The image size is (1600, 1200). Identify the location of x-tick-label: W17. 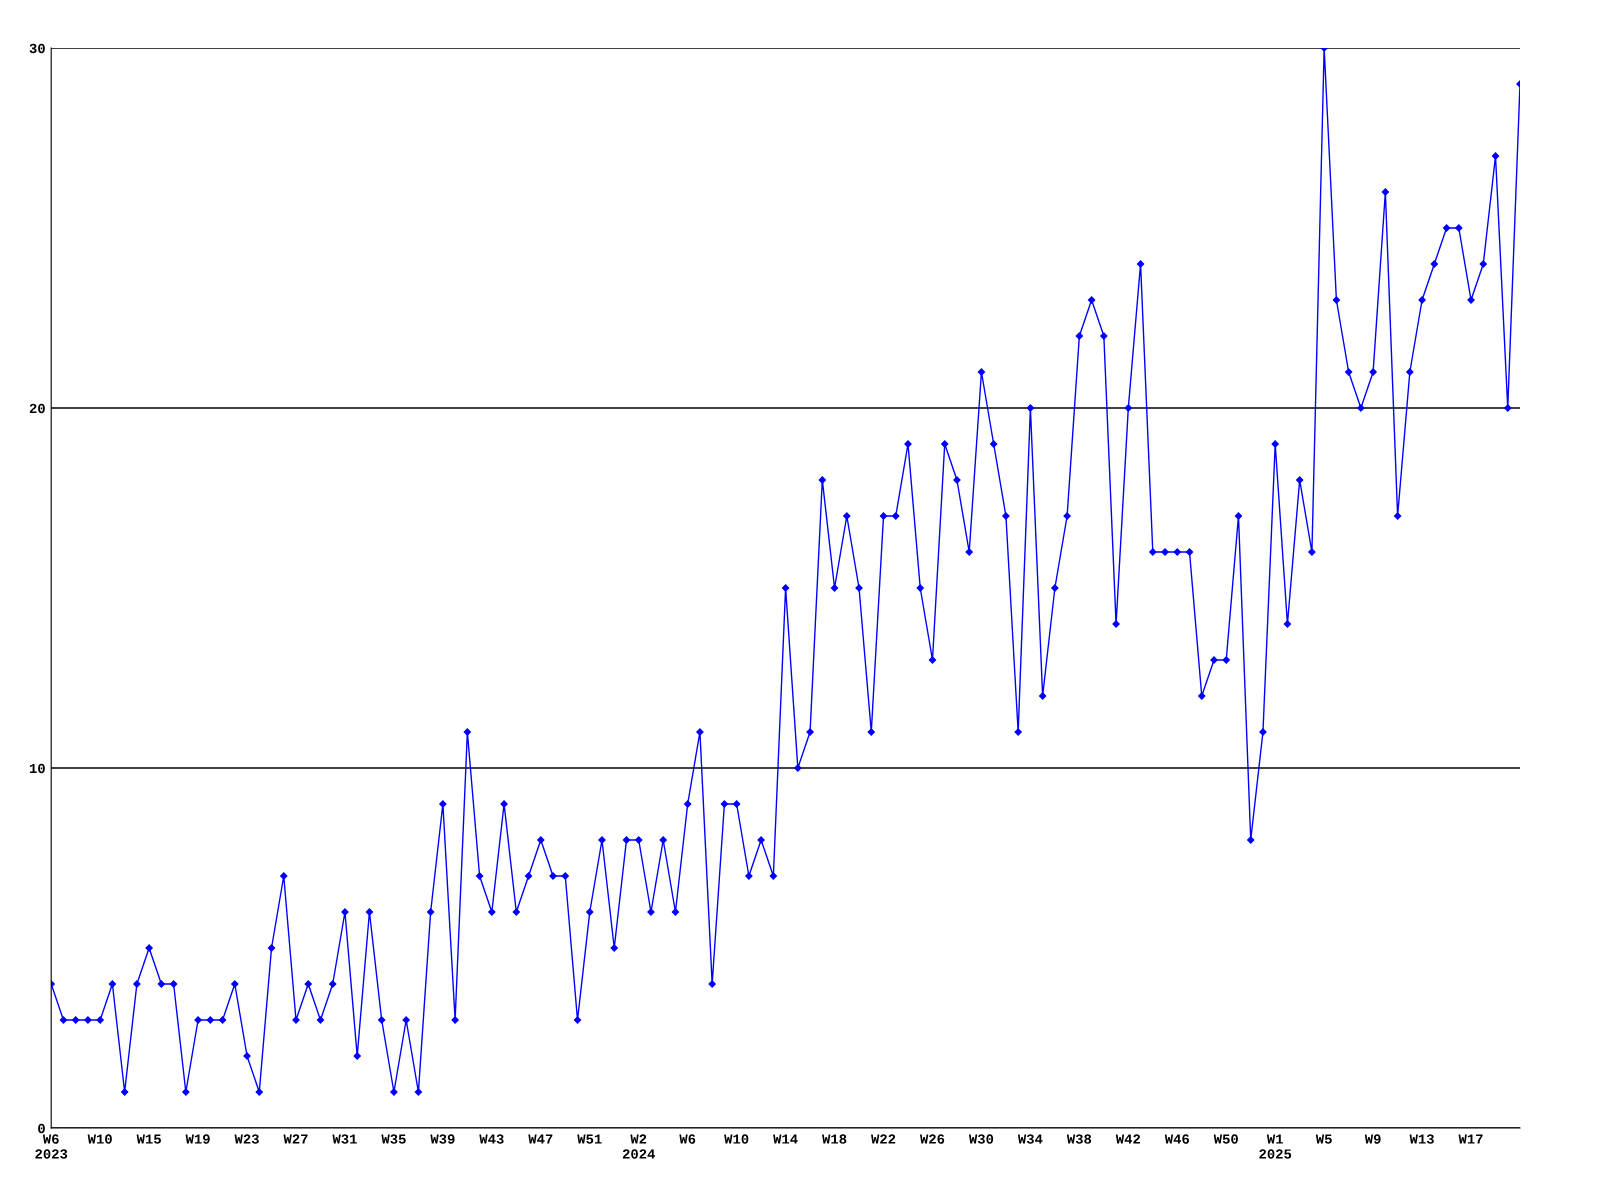
(1470, 1139).